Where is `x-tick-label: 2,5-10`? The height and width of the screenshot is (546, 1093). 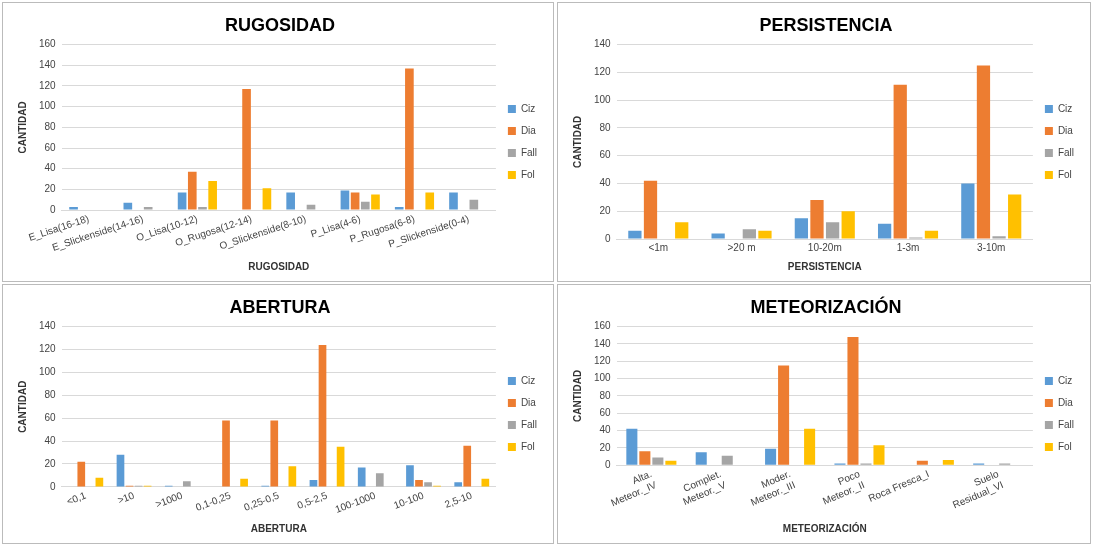 x-tick-label: 2,5-10 is located at coordinates (458, 499).